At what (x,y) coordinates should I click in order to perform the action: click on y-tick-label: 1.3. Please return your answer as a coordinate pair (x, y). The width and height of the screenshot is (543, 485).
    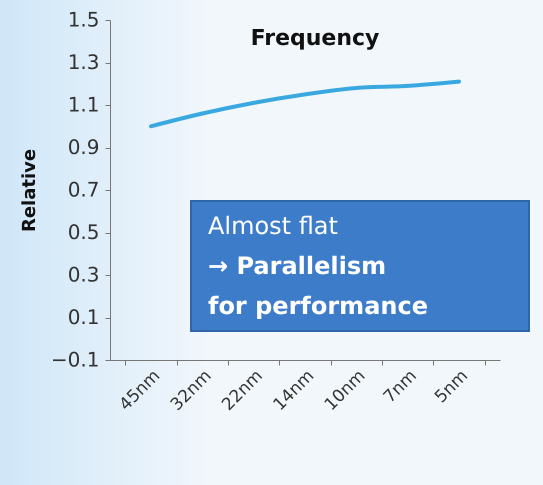
    Looking at the image, I should click on (84, 62).